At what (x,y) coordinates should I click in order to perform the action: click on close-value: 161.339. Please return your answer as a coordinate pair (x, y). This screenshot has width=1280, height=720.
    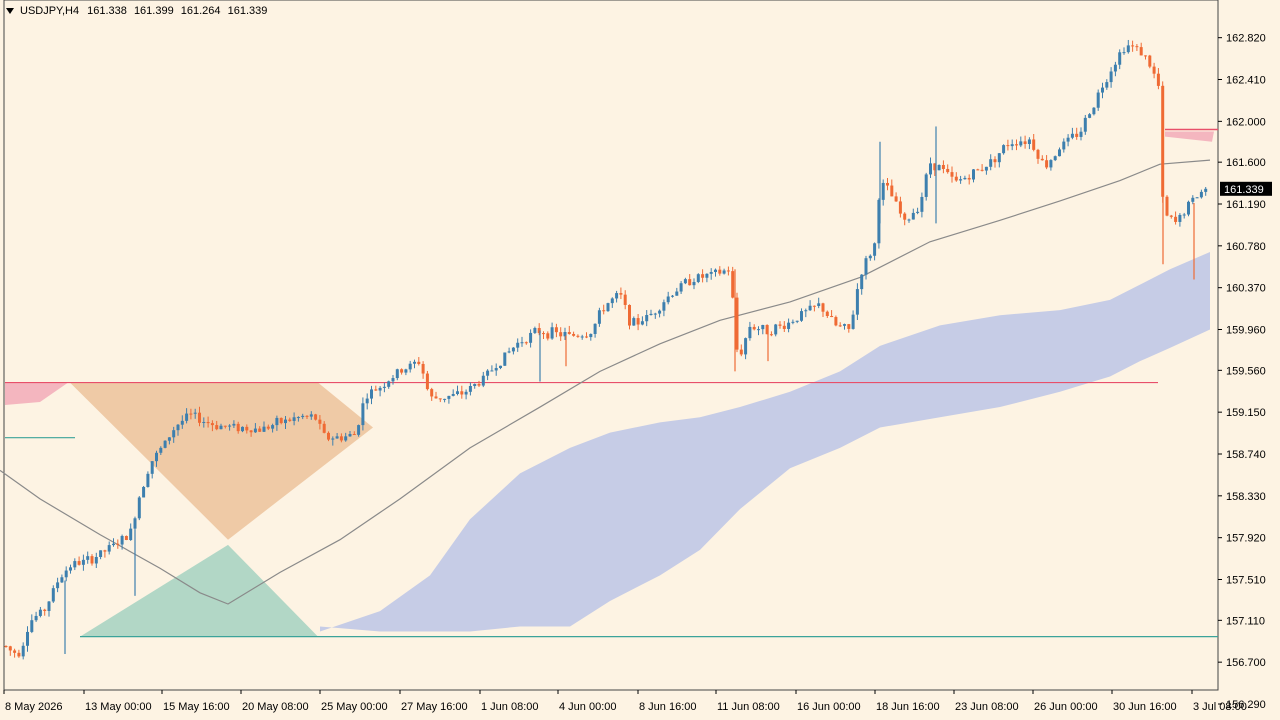
    Looking at the image, I should click on (247, 11).